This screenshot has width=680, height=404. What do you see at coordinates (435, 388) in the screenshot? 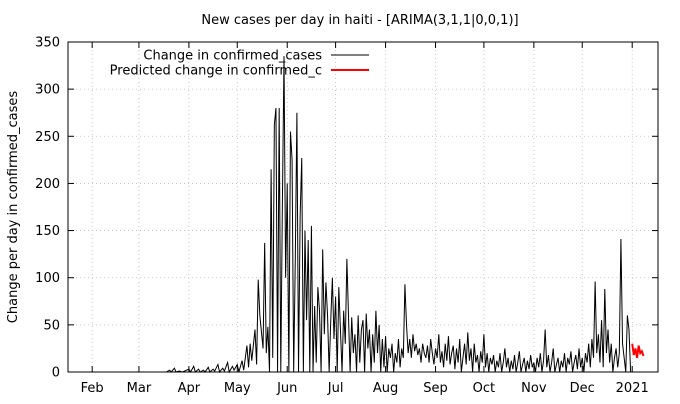
I see `x-tick-label: Sep` at bounding box center [435, 388].